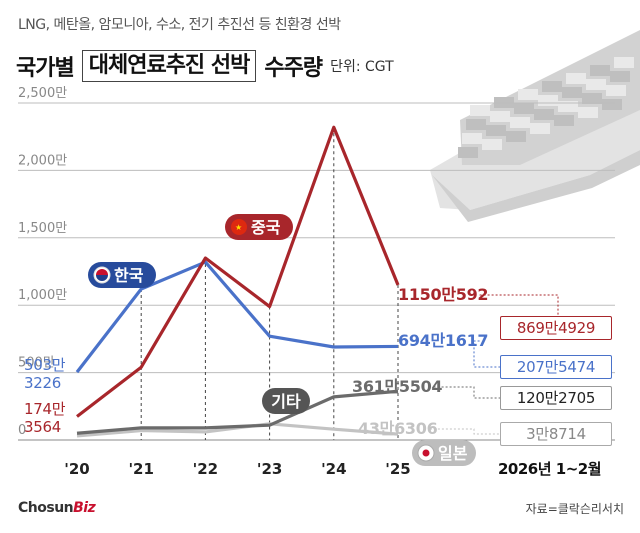 This screenshot has width=640, height=533. What do you see at coordinates (169, 66) in the screenshot?
I see `title-boxed: 대체연료추진 선박` at bounding box center [169, 66].